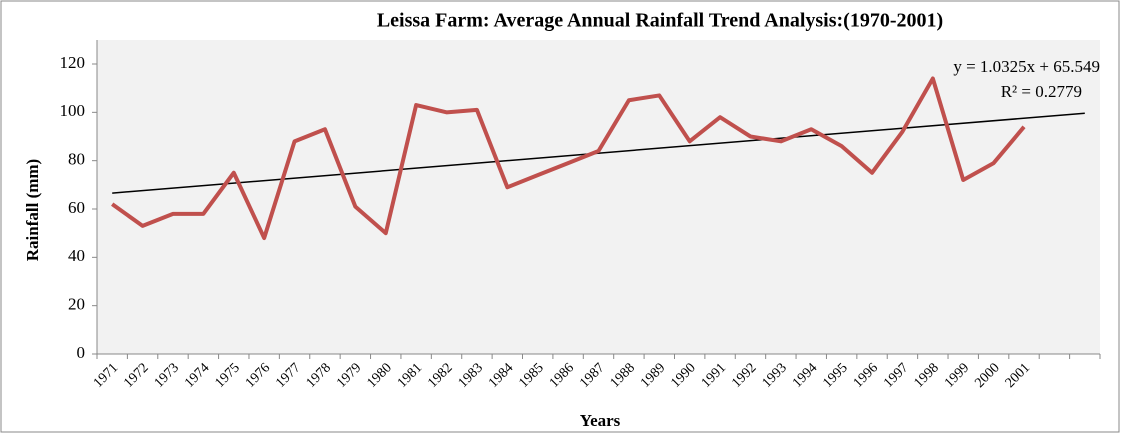  I want to click on r-squared: R² = 0.2779, so click(1041, 91).